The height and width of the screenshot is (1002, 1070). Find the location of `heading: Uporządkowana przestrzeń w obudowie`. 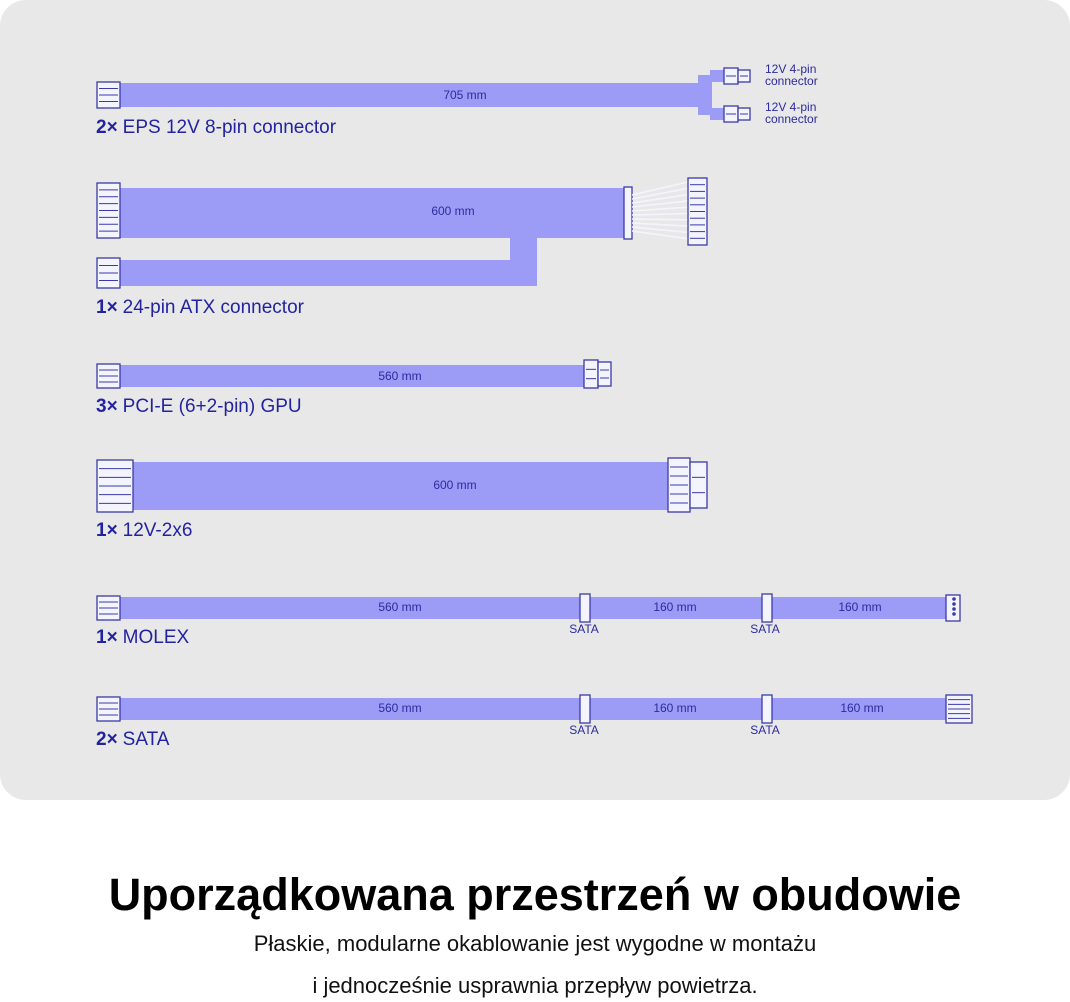

heading: Uporządkowana przestrzeń w obudowie is located at coordinates (535, 894).